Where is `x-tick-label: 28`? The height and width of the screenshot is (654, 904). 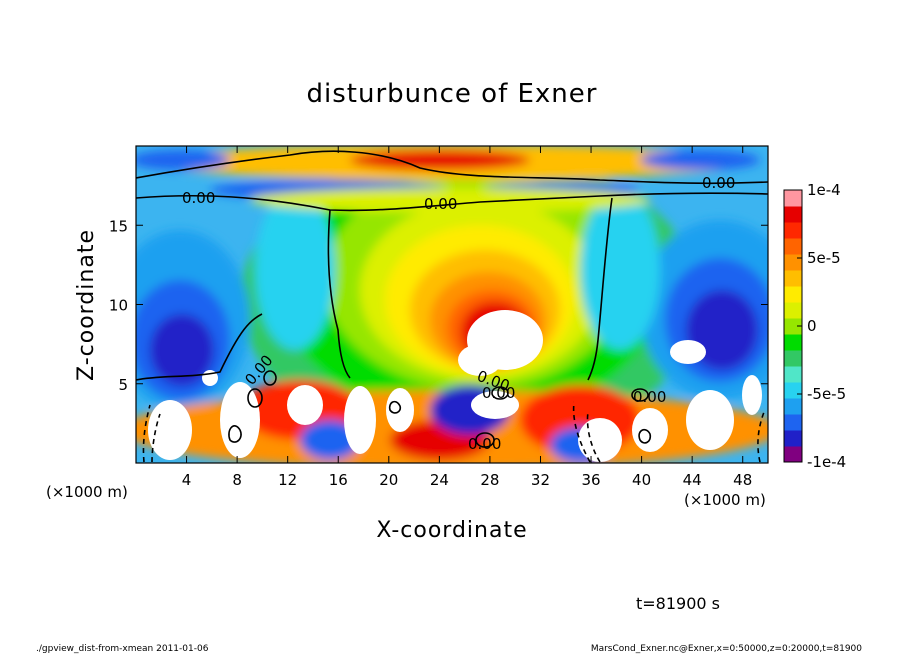 x-tick-label: 28 is located at coordinates (489, 480).